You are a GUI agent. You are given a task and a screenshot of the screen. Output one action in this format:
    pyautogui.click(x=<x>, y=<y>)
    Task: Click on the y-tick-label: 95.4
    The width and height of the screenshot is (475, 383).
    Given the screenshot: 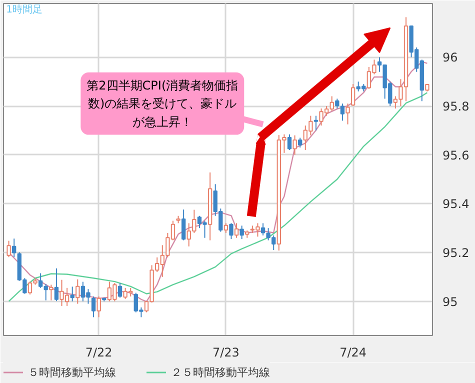 What is the action you would take?
    pyautogui.click(x=456, y=204)
    